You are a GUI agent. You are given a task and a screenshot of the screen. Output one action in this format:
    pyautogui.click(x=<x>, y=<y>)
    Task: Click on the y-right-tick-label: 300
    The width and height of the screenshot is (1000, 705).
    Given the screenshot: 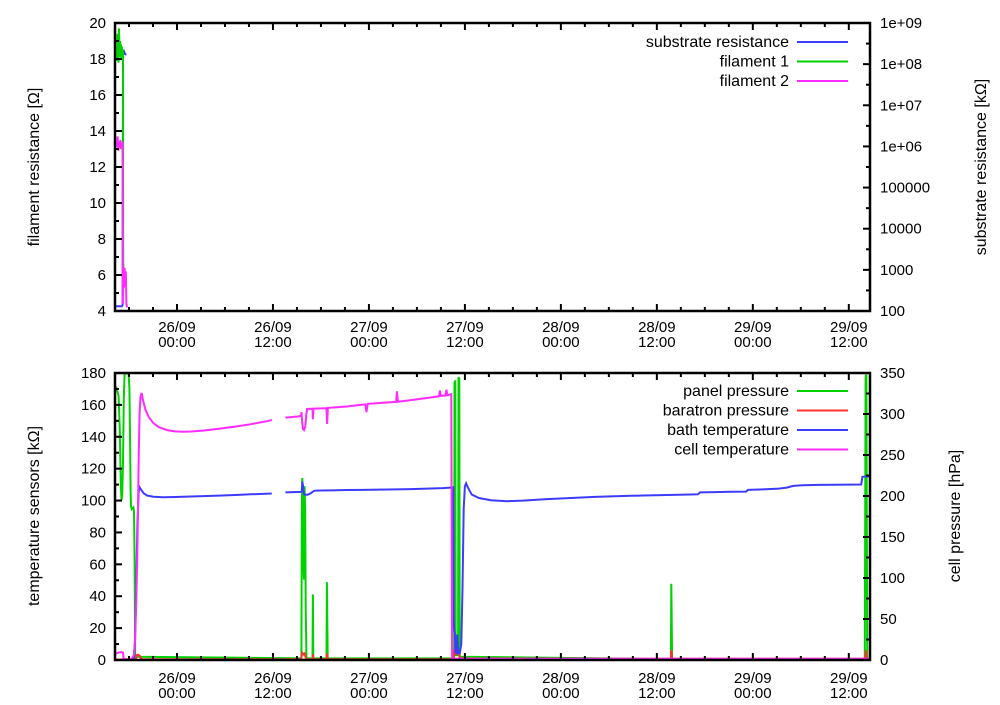 What is the action you would take?
    pyautogui.click(x=892, y=414)
    